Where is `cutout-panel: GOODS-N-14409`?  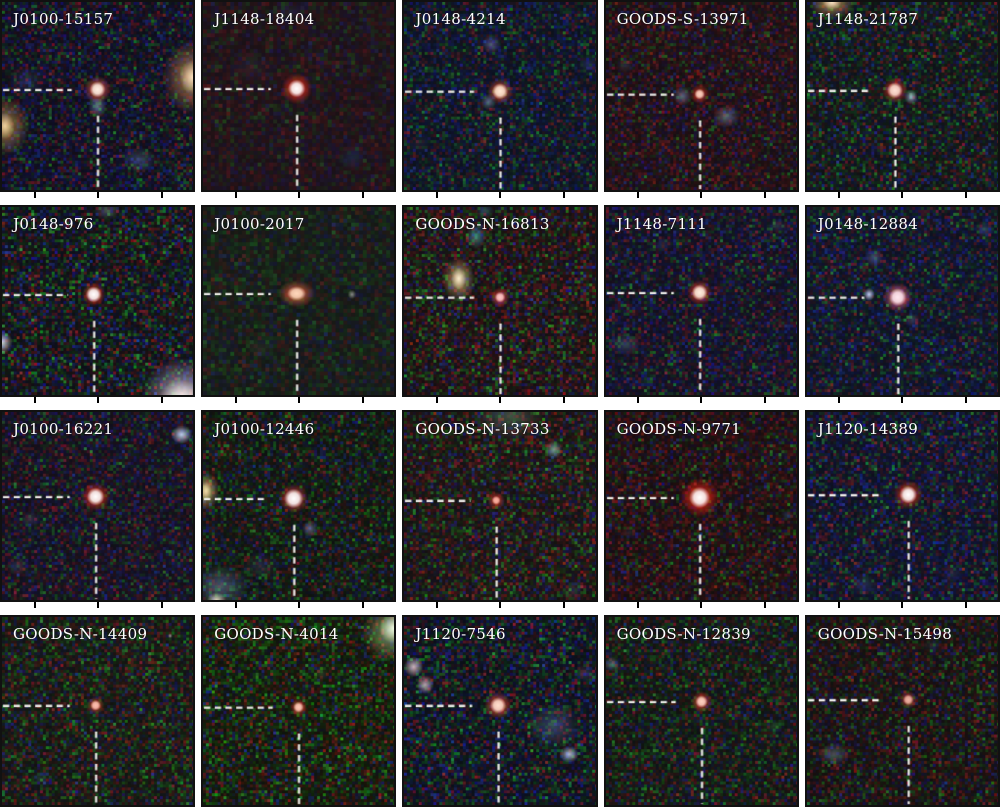
cutout-panel: GOODS-N-14409 is located at coordinates (98, 711).